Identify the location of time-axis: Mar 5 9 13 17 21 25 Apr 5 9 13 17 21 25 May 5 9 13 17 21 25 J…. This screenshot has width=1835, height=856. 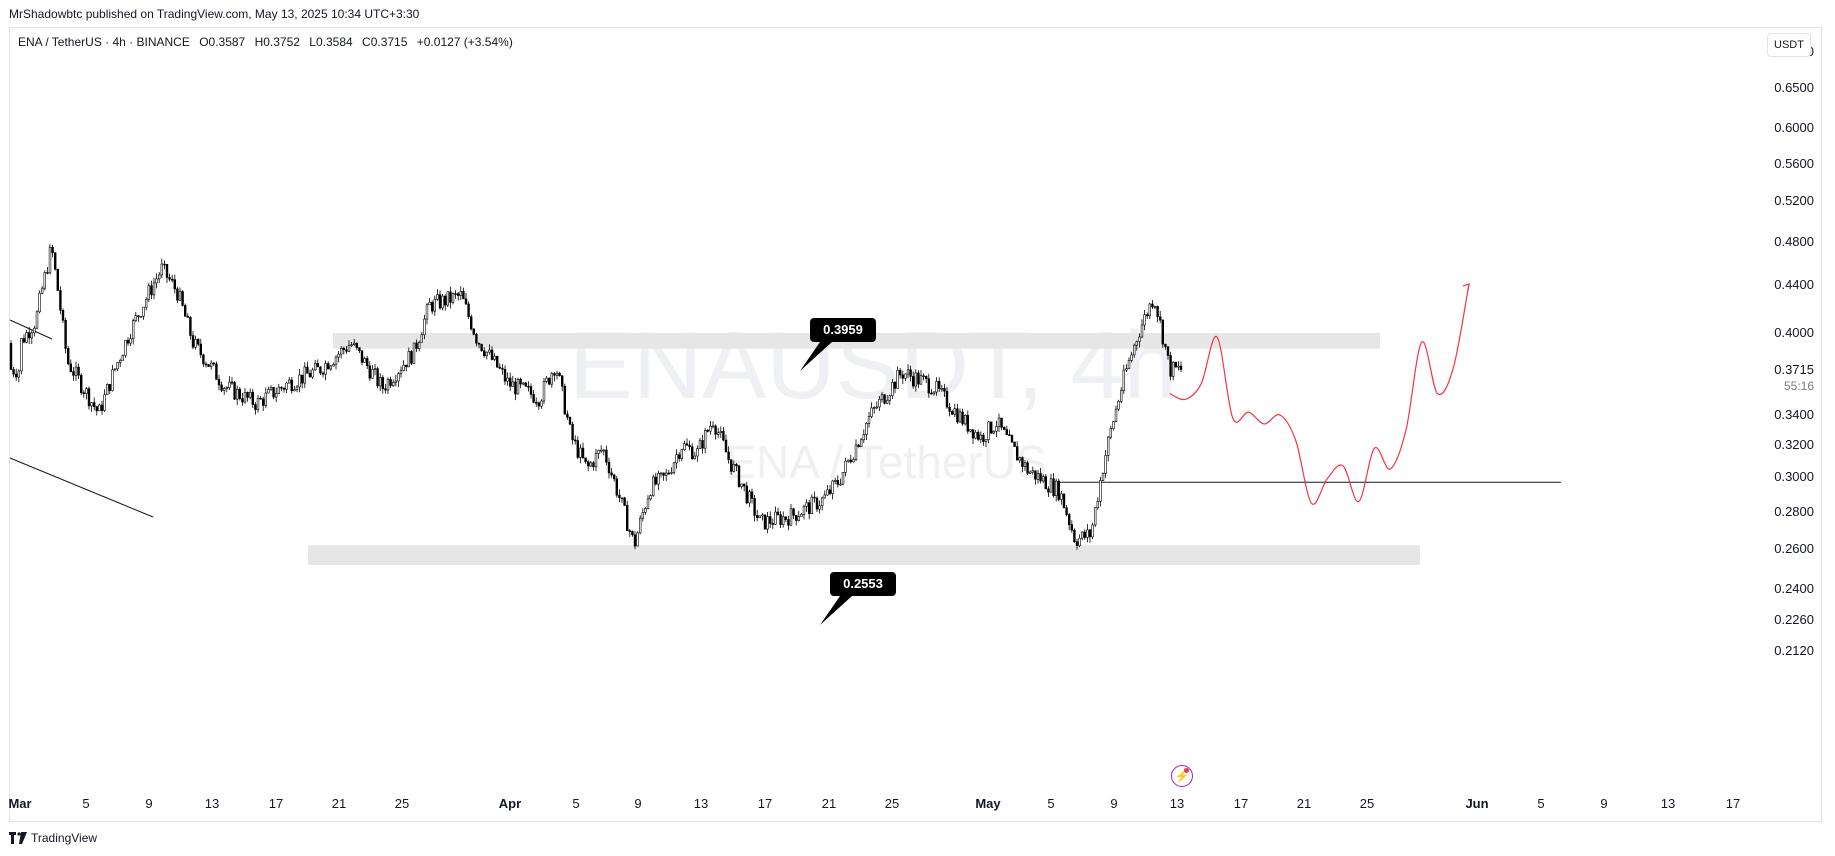
(874, 803).